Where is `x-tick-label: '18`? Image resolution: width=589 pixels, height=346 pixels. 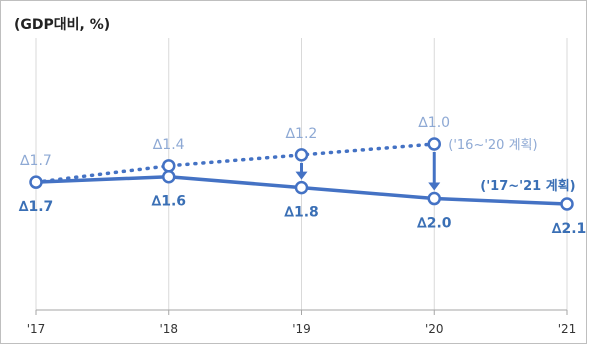 x-tick-label: '18 is located at coordinates (168, 329).